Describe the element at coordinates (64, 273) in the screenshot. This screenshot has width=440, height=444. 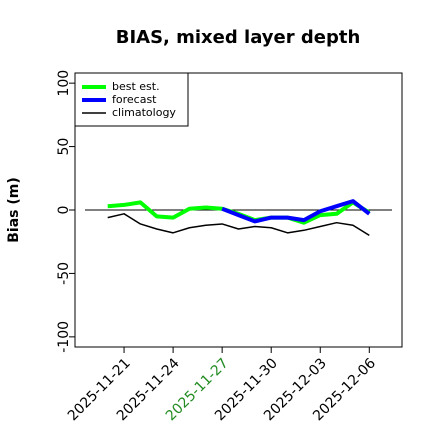
I see `y-tick-label: -50` at that location.